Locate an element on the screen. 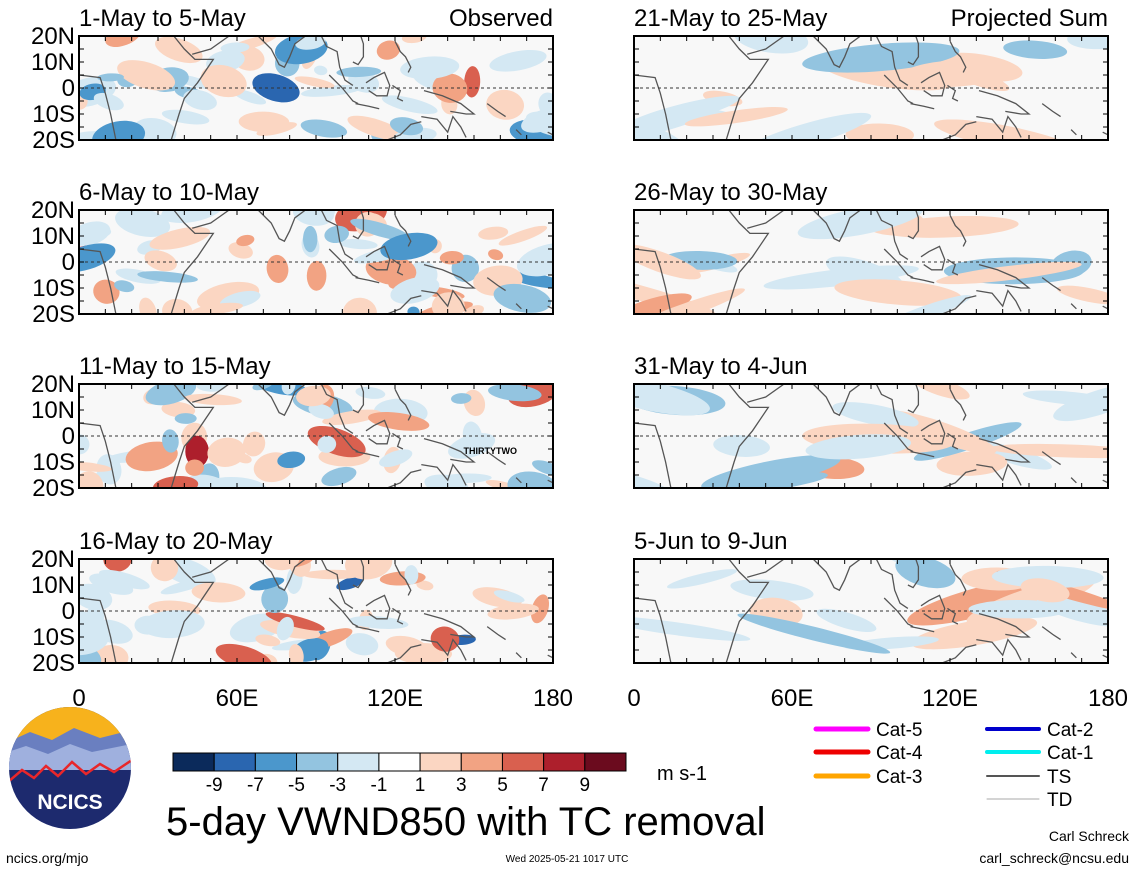  colorbar-label: -7 is located at coordinates (255, 785).